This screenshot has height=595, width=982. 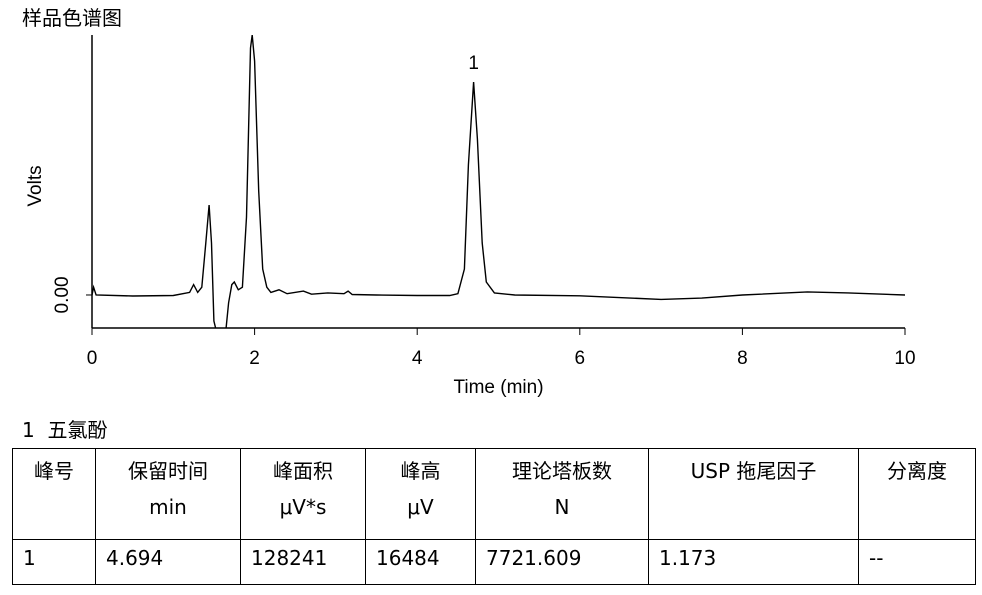 I want to click on data-cell: 1.173, so click(x=753, y=562).